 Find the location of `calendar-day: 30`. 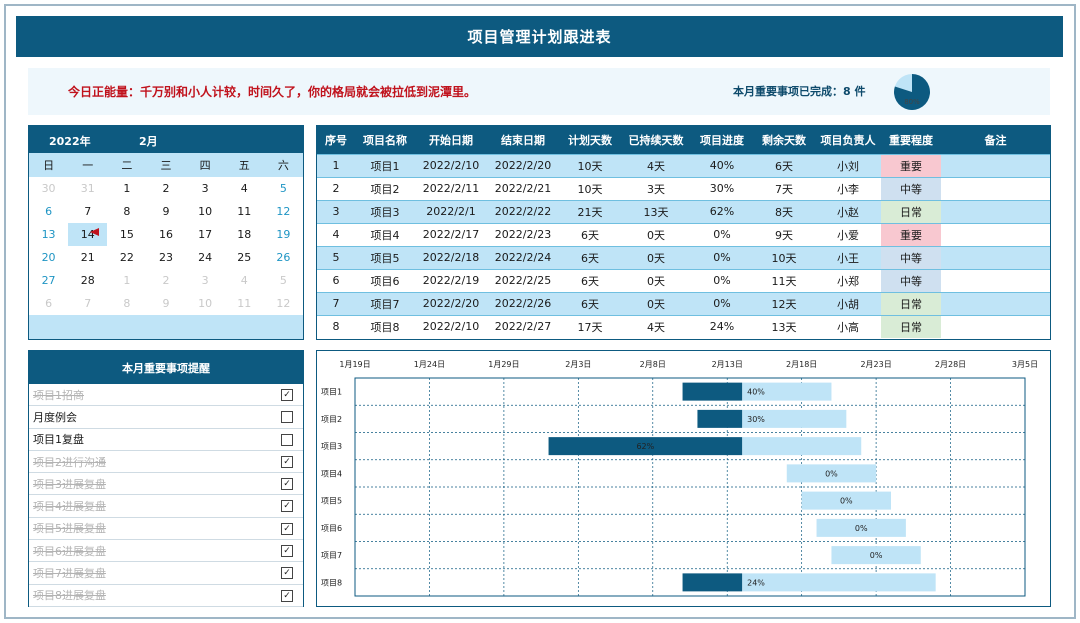

calendar-day: 30 is located at coordinates (48, 188).